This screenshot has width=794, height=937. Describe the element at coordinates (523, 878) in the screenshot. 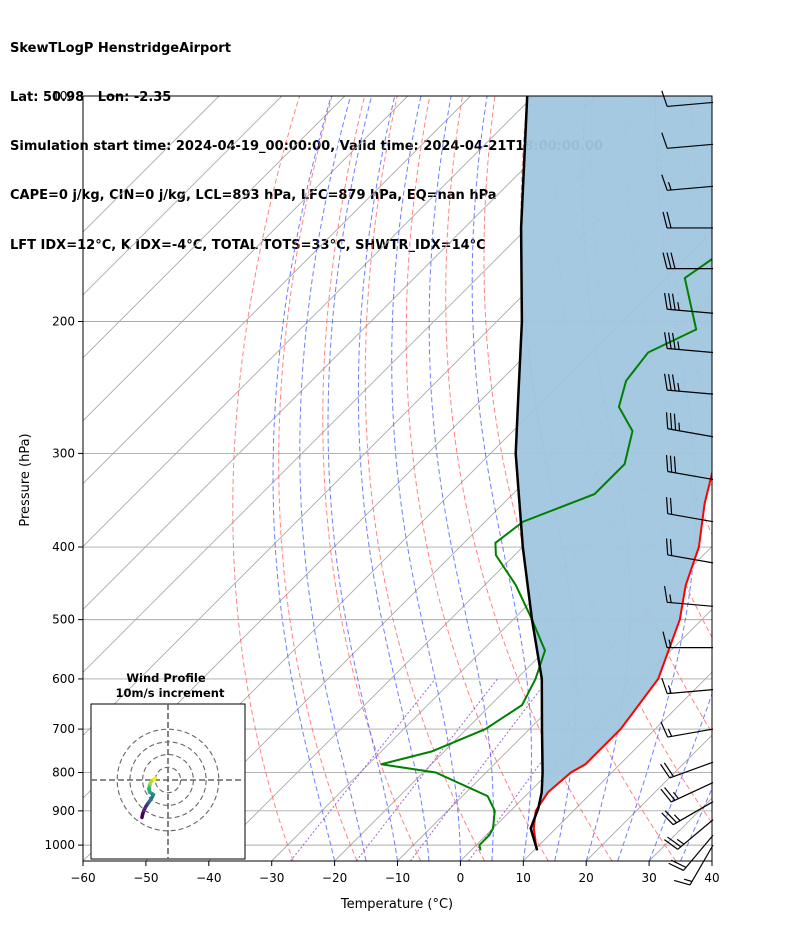

I see `x-tick-label: 10` at that location.